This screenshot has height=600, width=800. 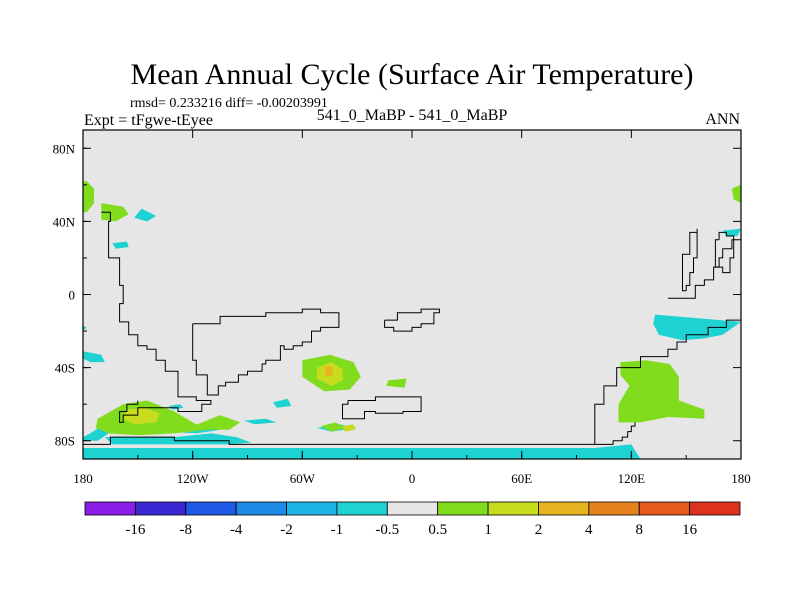 I want to click on colorbar-label-6: 0.5, so click(x=437, y=530).